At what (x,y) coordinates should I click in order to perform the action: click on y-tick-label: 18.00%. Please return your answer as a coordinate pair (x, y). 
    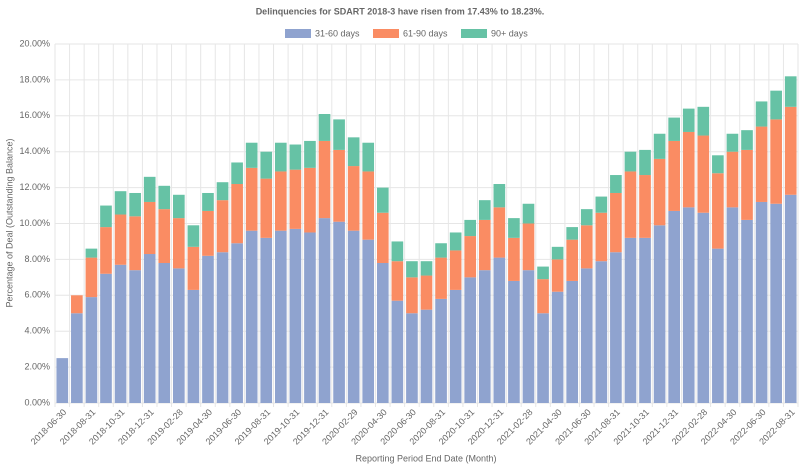
    Looking at the image, I should click on (34, 79).